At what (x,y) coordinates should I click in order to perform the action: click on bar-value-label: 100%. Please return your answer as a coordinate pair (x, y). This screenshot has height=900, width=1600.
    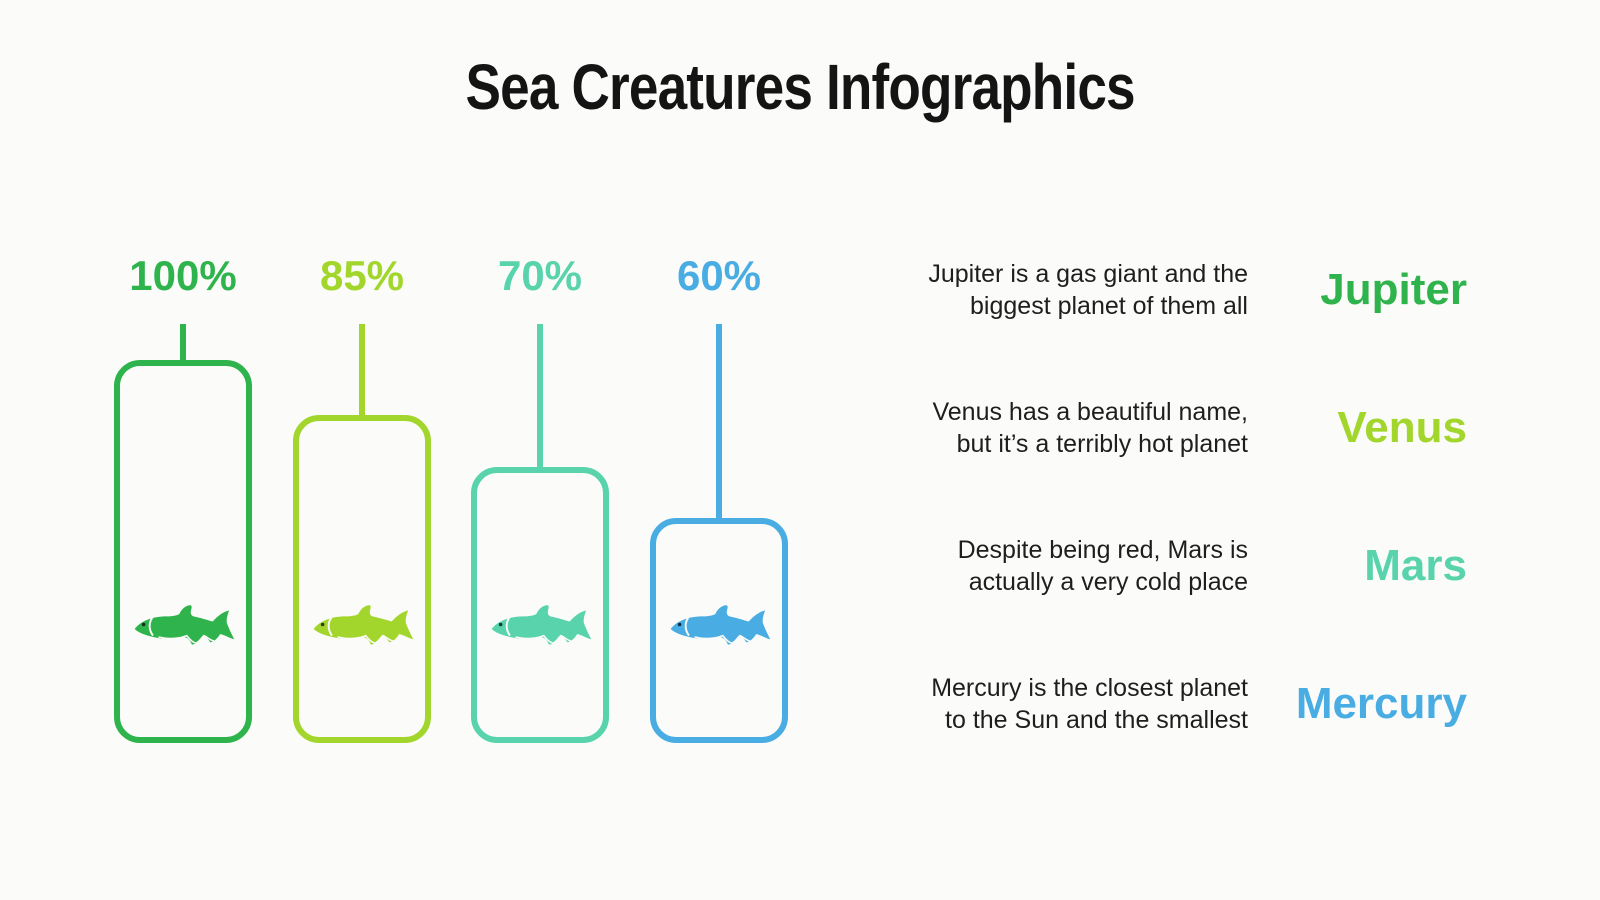
    Looking at the image, I should click on (183, 275).